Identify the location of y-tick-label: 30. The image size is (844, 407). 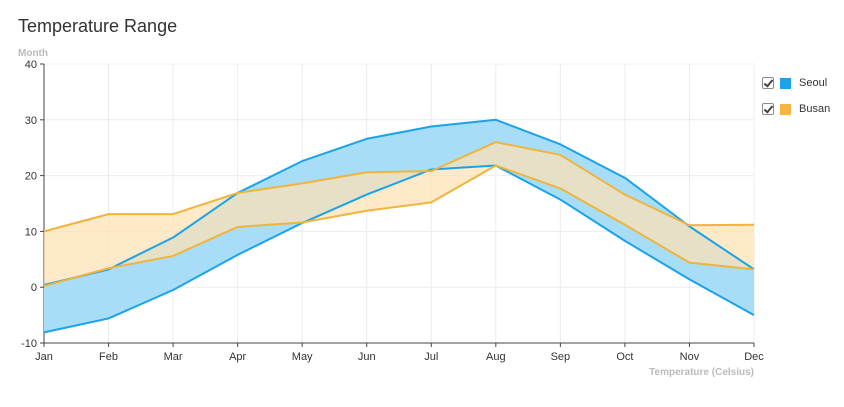
(31, 121).